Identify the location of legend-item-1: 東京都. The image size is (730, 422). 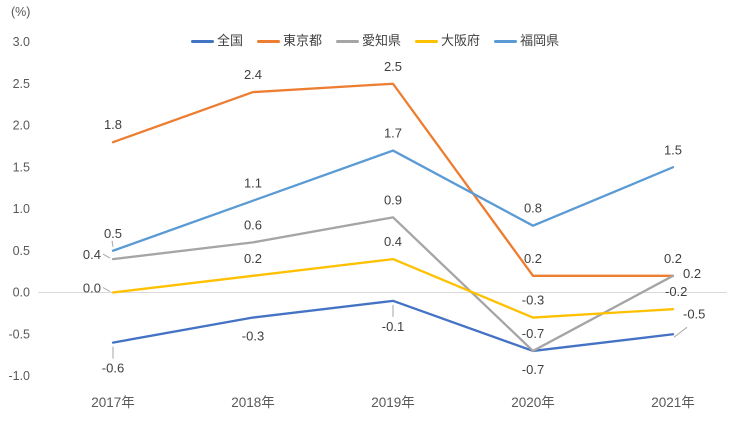
(289, 41).